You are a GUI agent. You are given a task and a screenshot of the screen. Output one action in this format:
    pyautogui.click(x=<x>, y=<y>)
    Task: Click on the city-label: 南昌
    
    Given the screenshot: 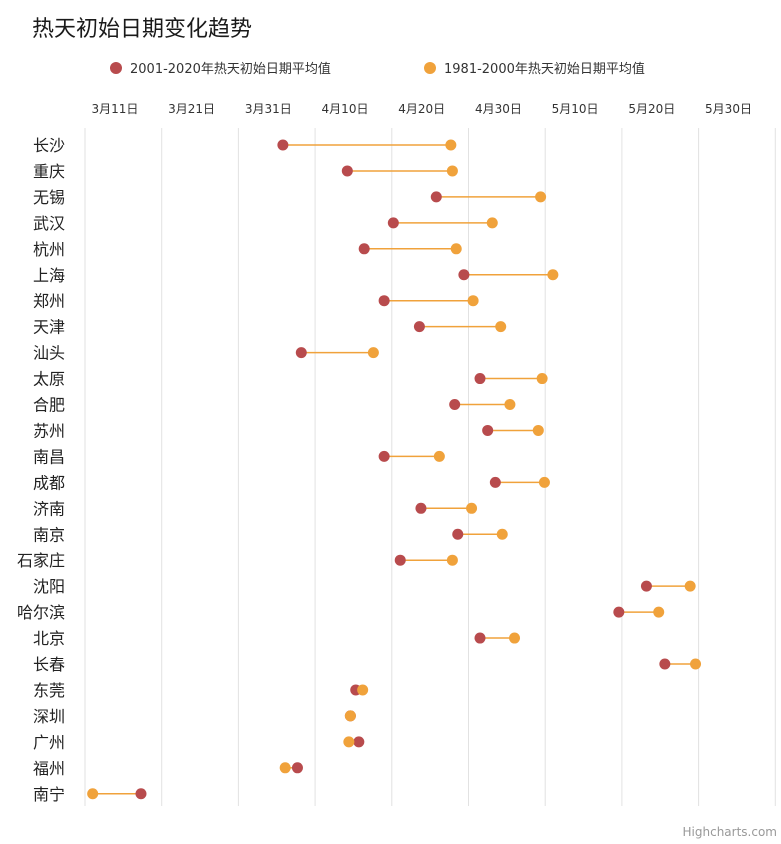 What is the action you would take?
    pyautogui.click(x=49, y=456)
    